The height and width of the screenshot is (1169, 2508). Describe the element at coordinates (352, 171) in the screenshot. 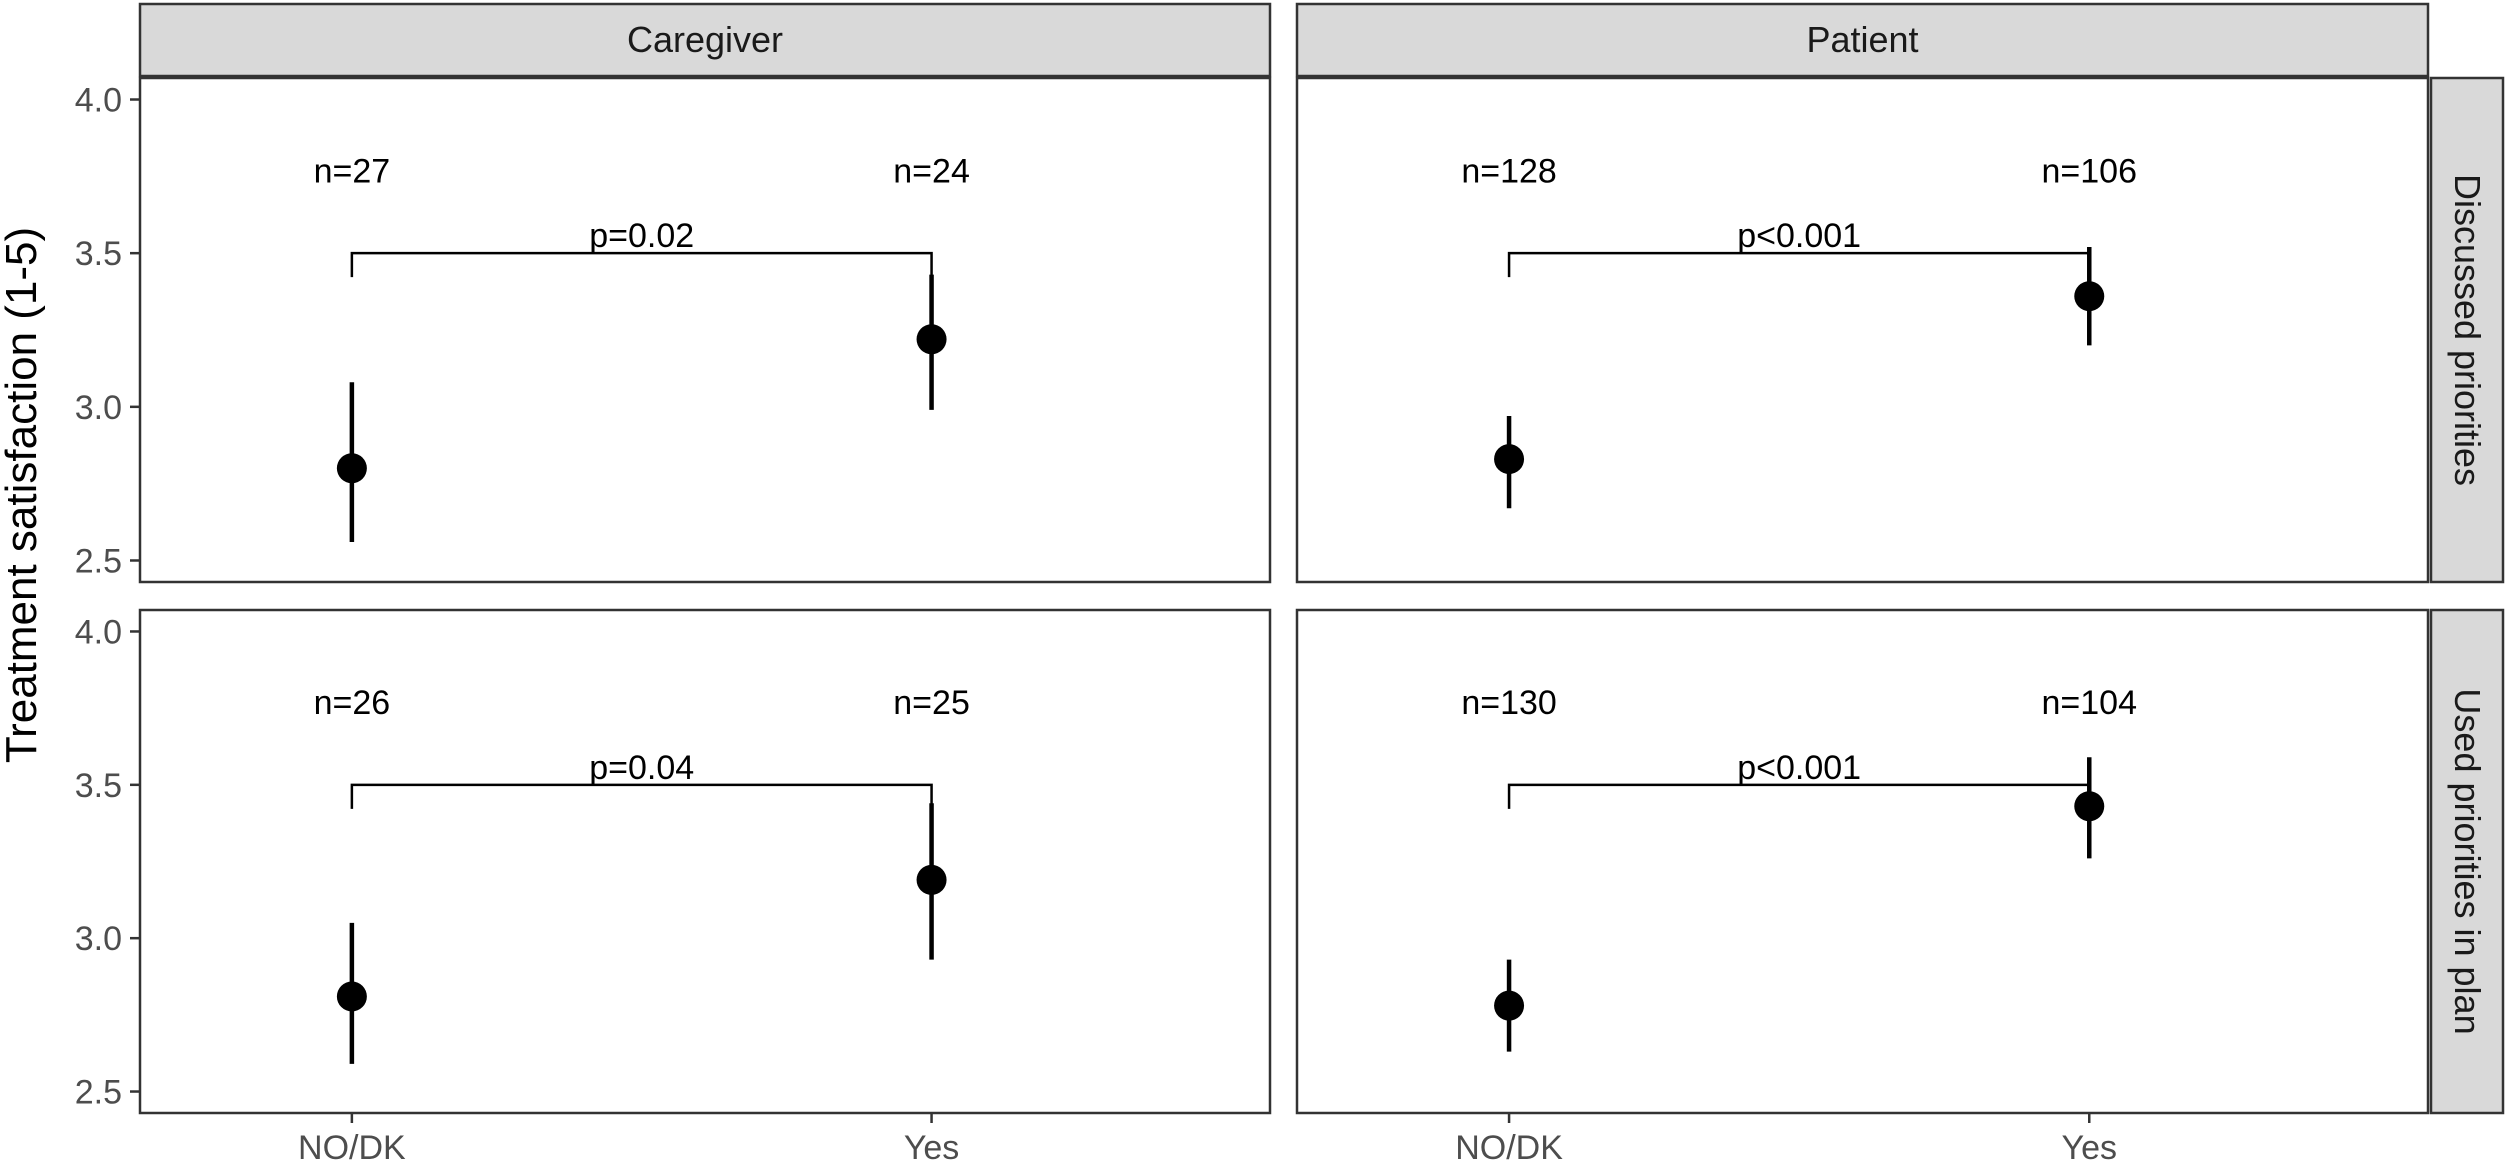

I see `n-label: n=27` at that location.